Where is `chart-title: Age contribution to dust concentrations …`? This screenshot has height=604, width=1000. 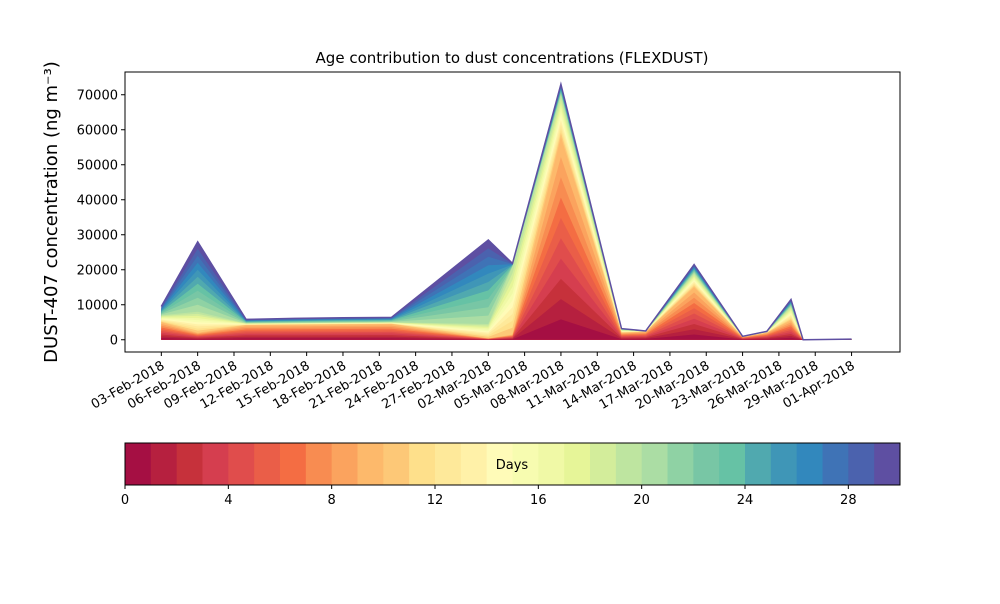 chart-title: Age contribution to dust concentrations … is located at coordinates (512, 58).